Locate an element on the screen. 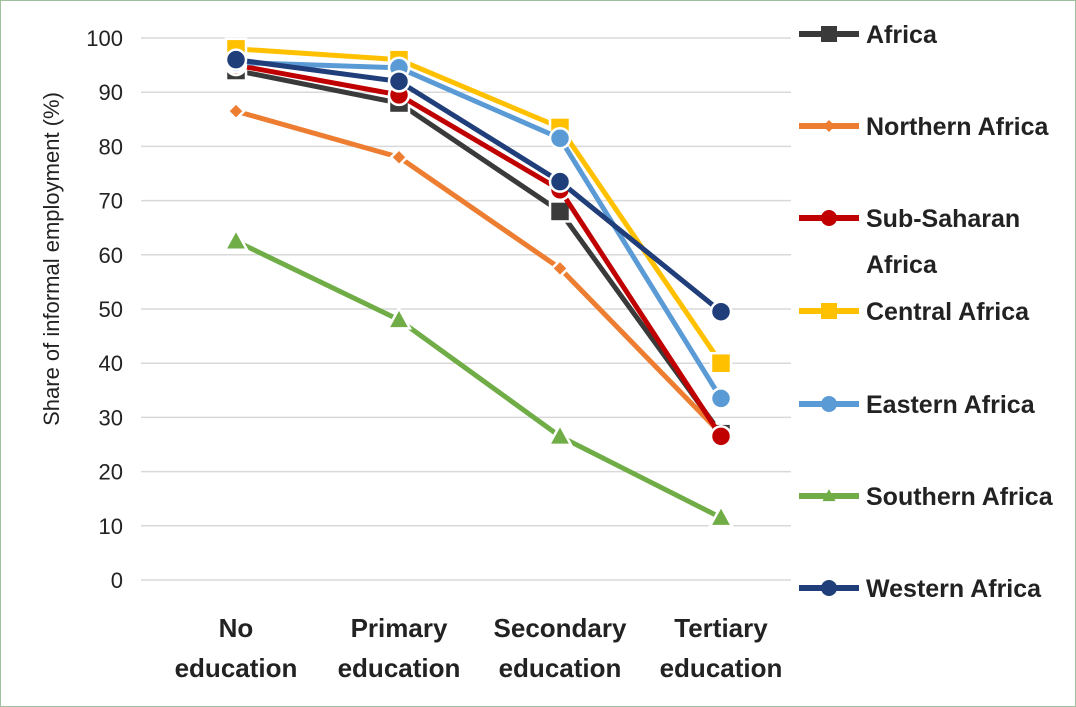 This screenshot has width=1076, height=707. legend-item: Eastern Africa is located at coordinates (917, 405).